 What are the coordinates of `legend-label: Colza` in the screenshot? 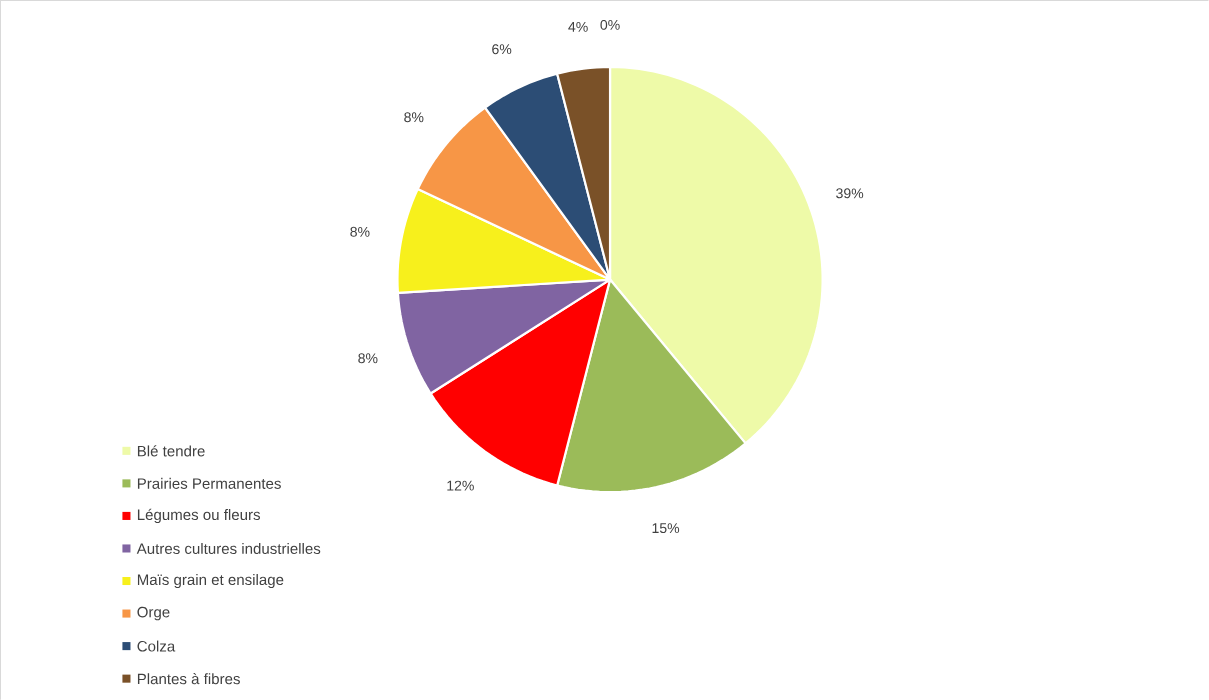 It's located at (156, 646).